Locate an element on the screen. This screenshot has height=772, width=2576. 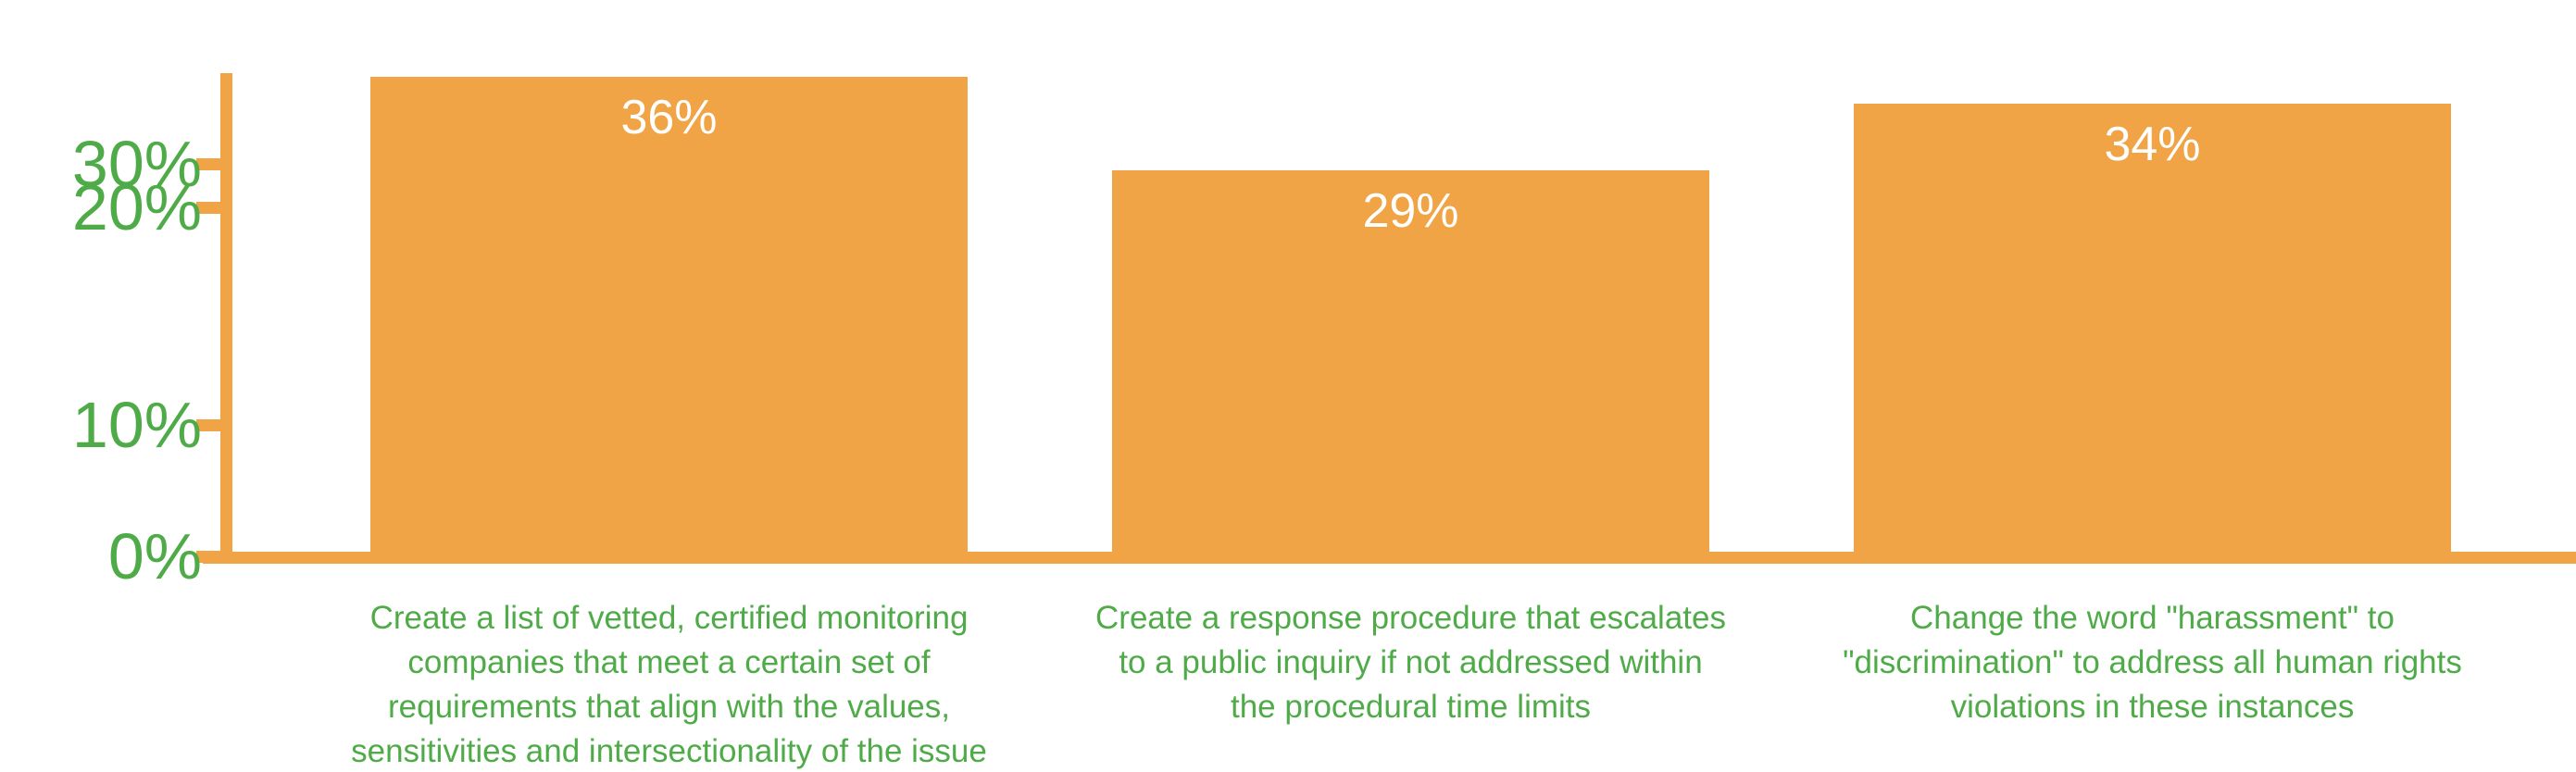
bar: 36% is located at coordinates (669, 316).